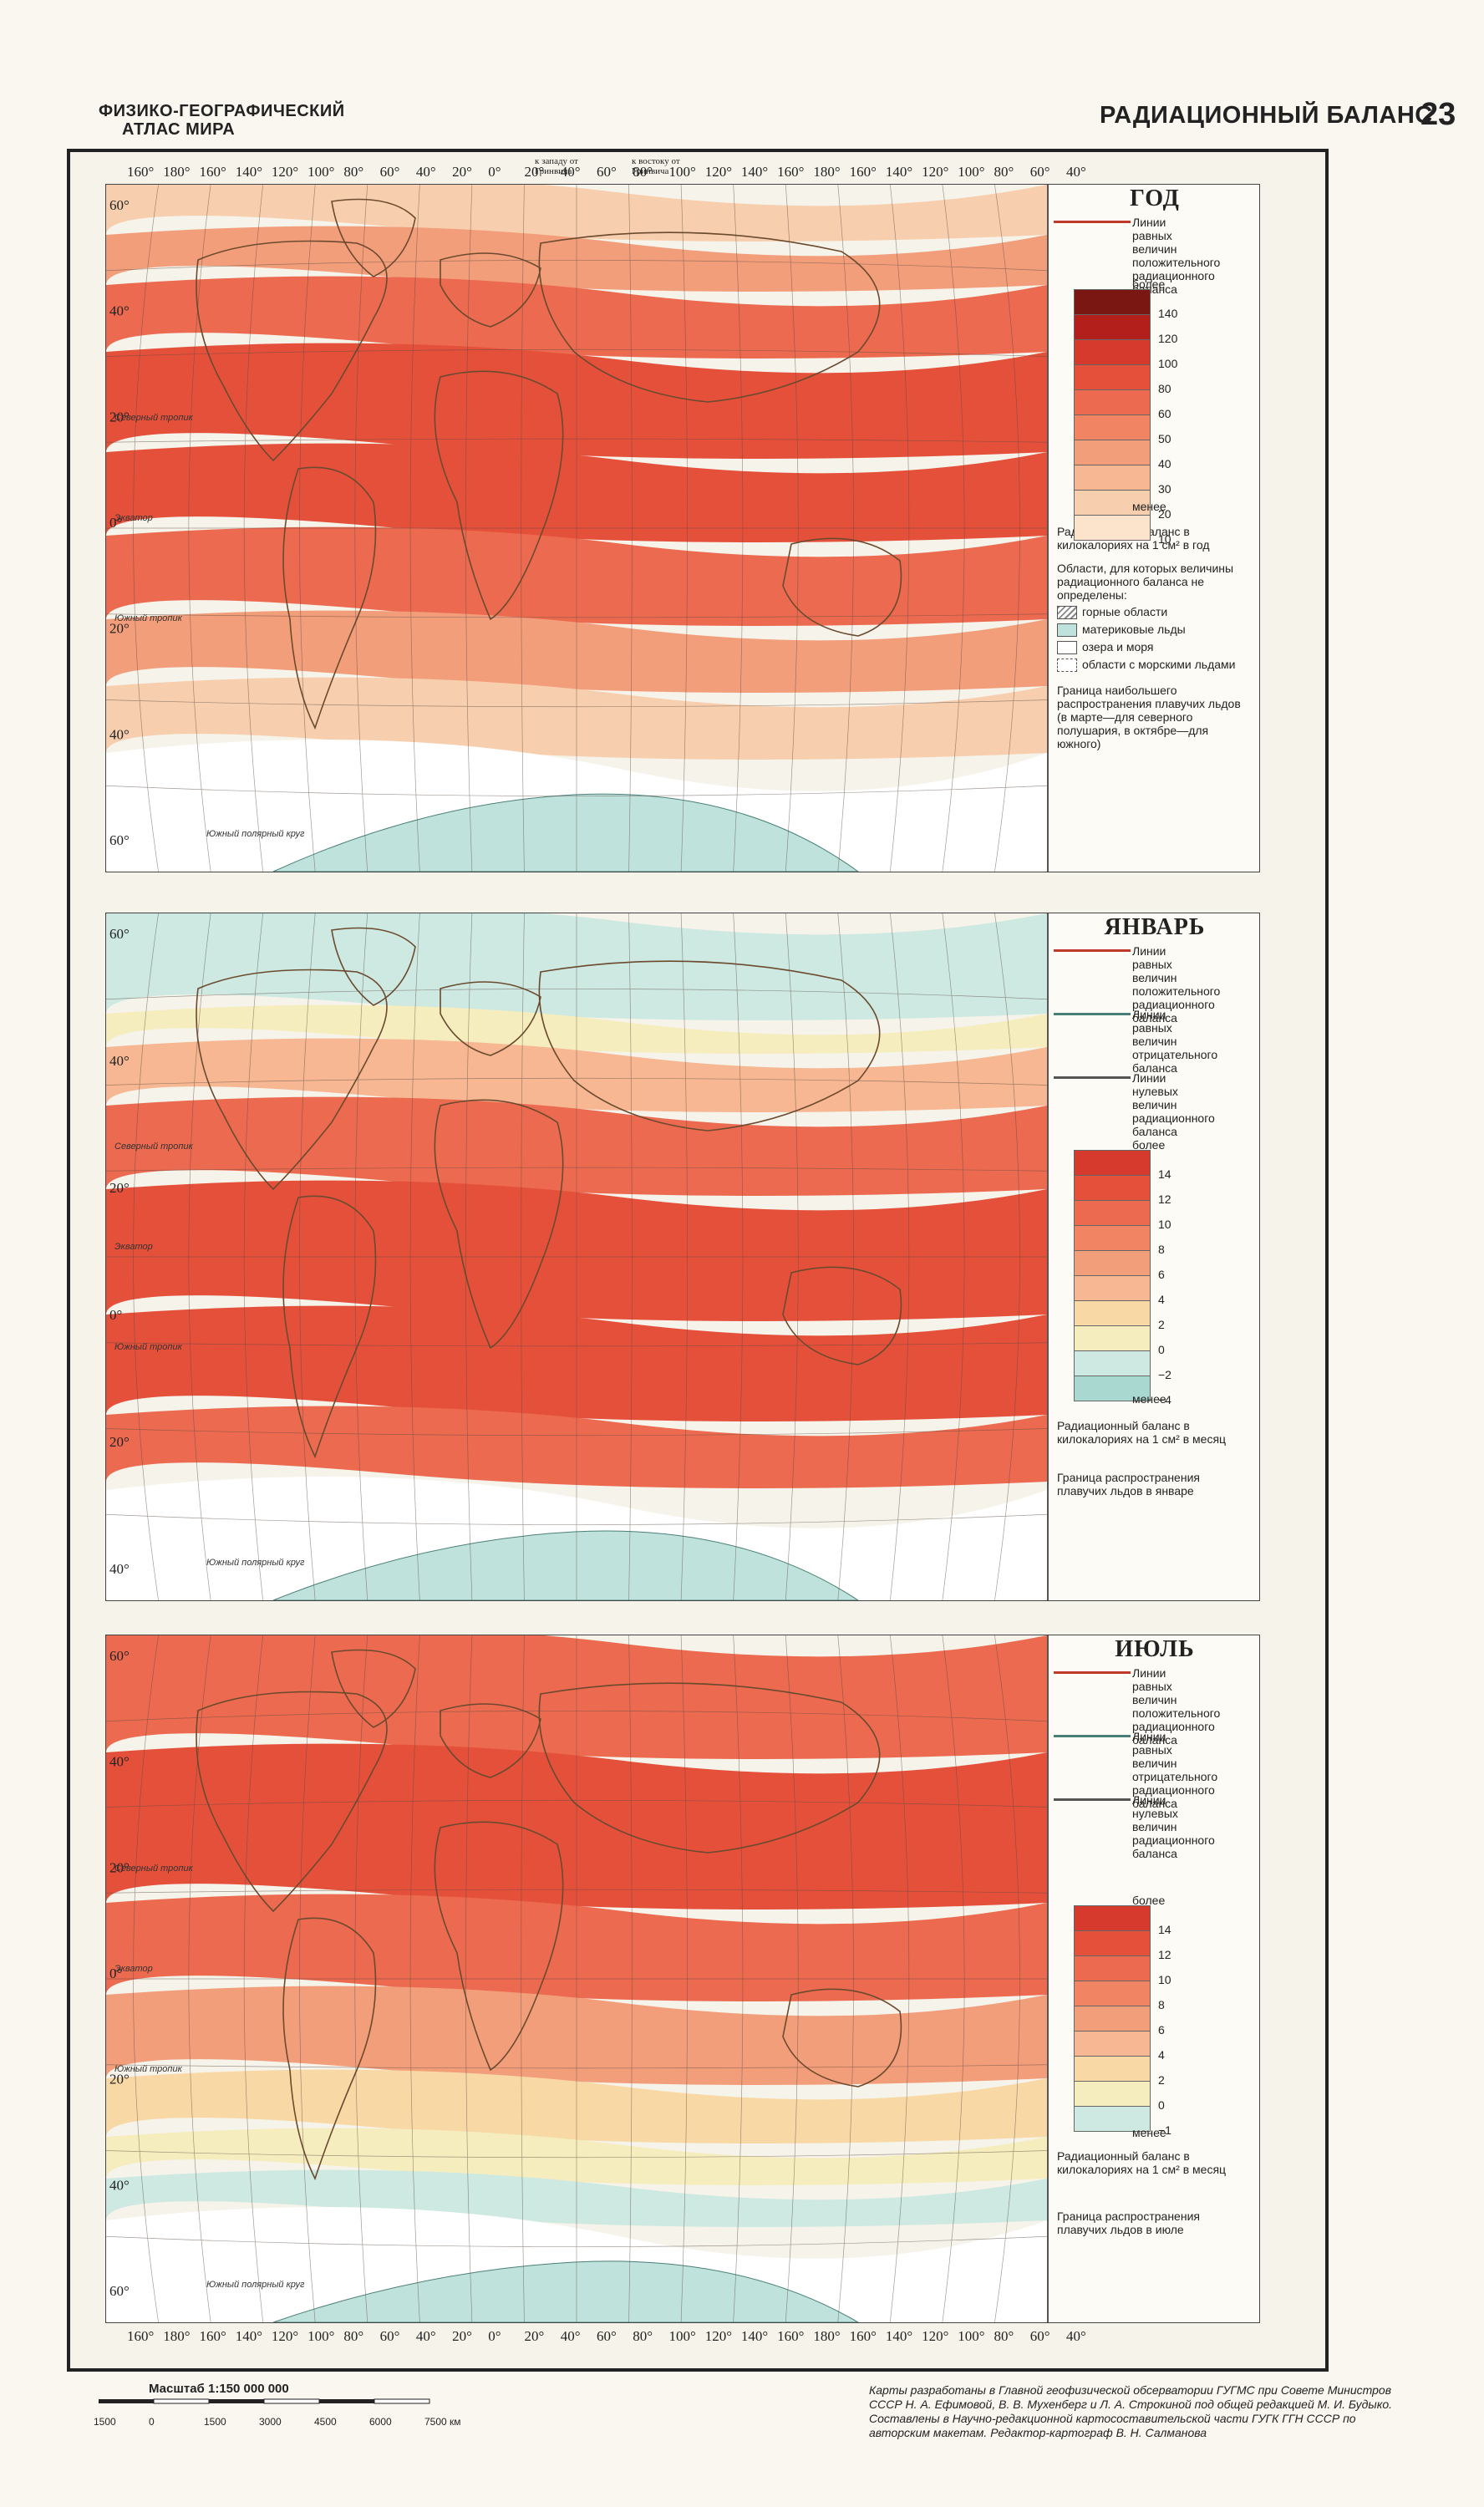 This screenshot has height=2507, width=1484. Describe the element at coordinates (1092, 1799) in the screenshot. I see `zero-line-swatch` at that location.